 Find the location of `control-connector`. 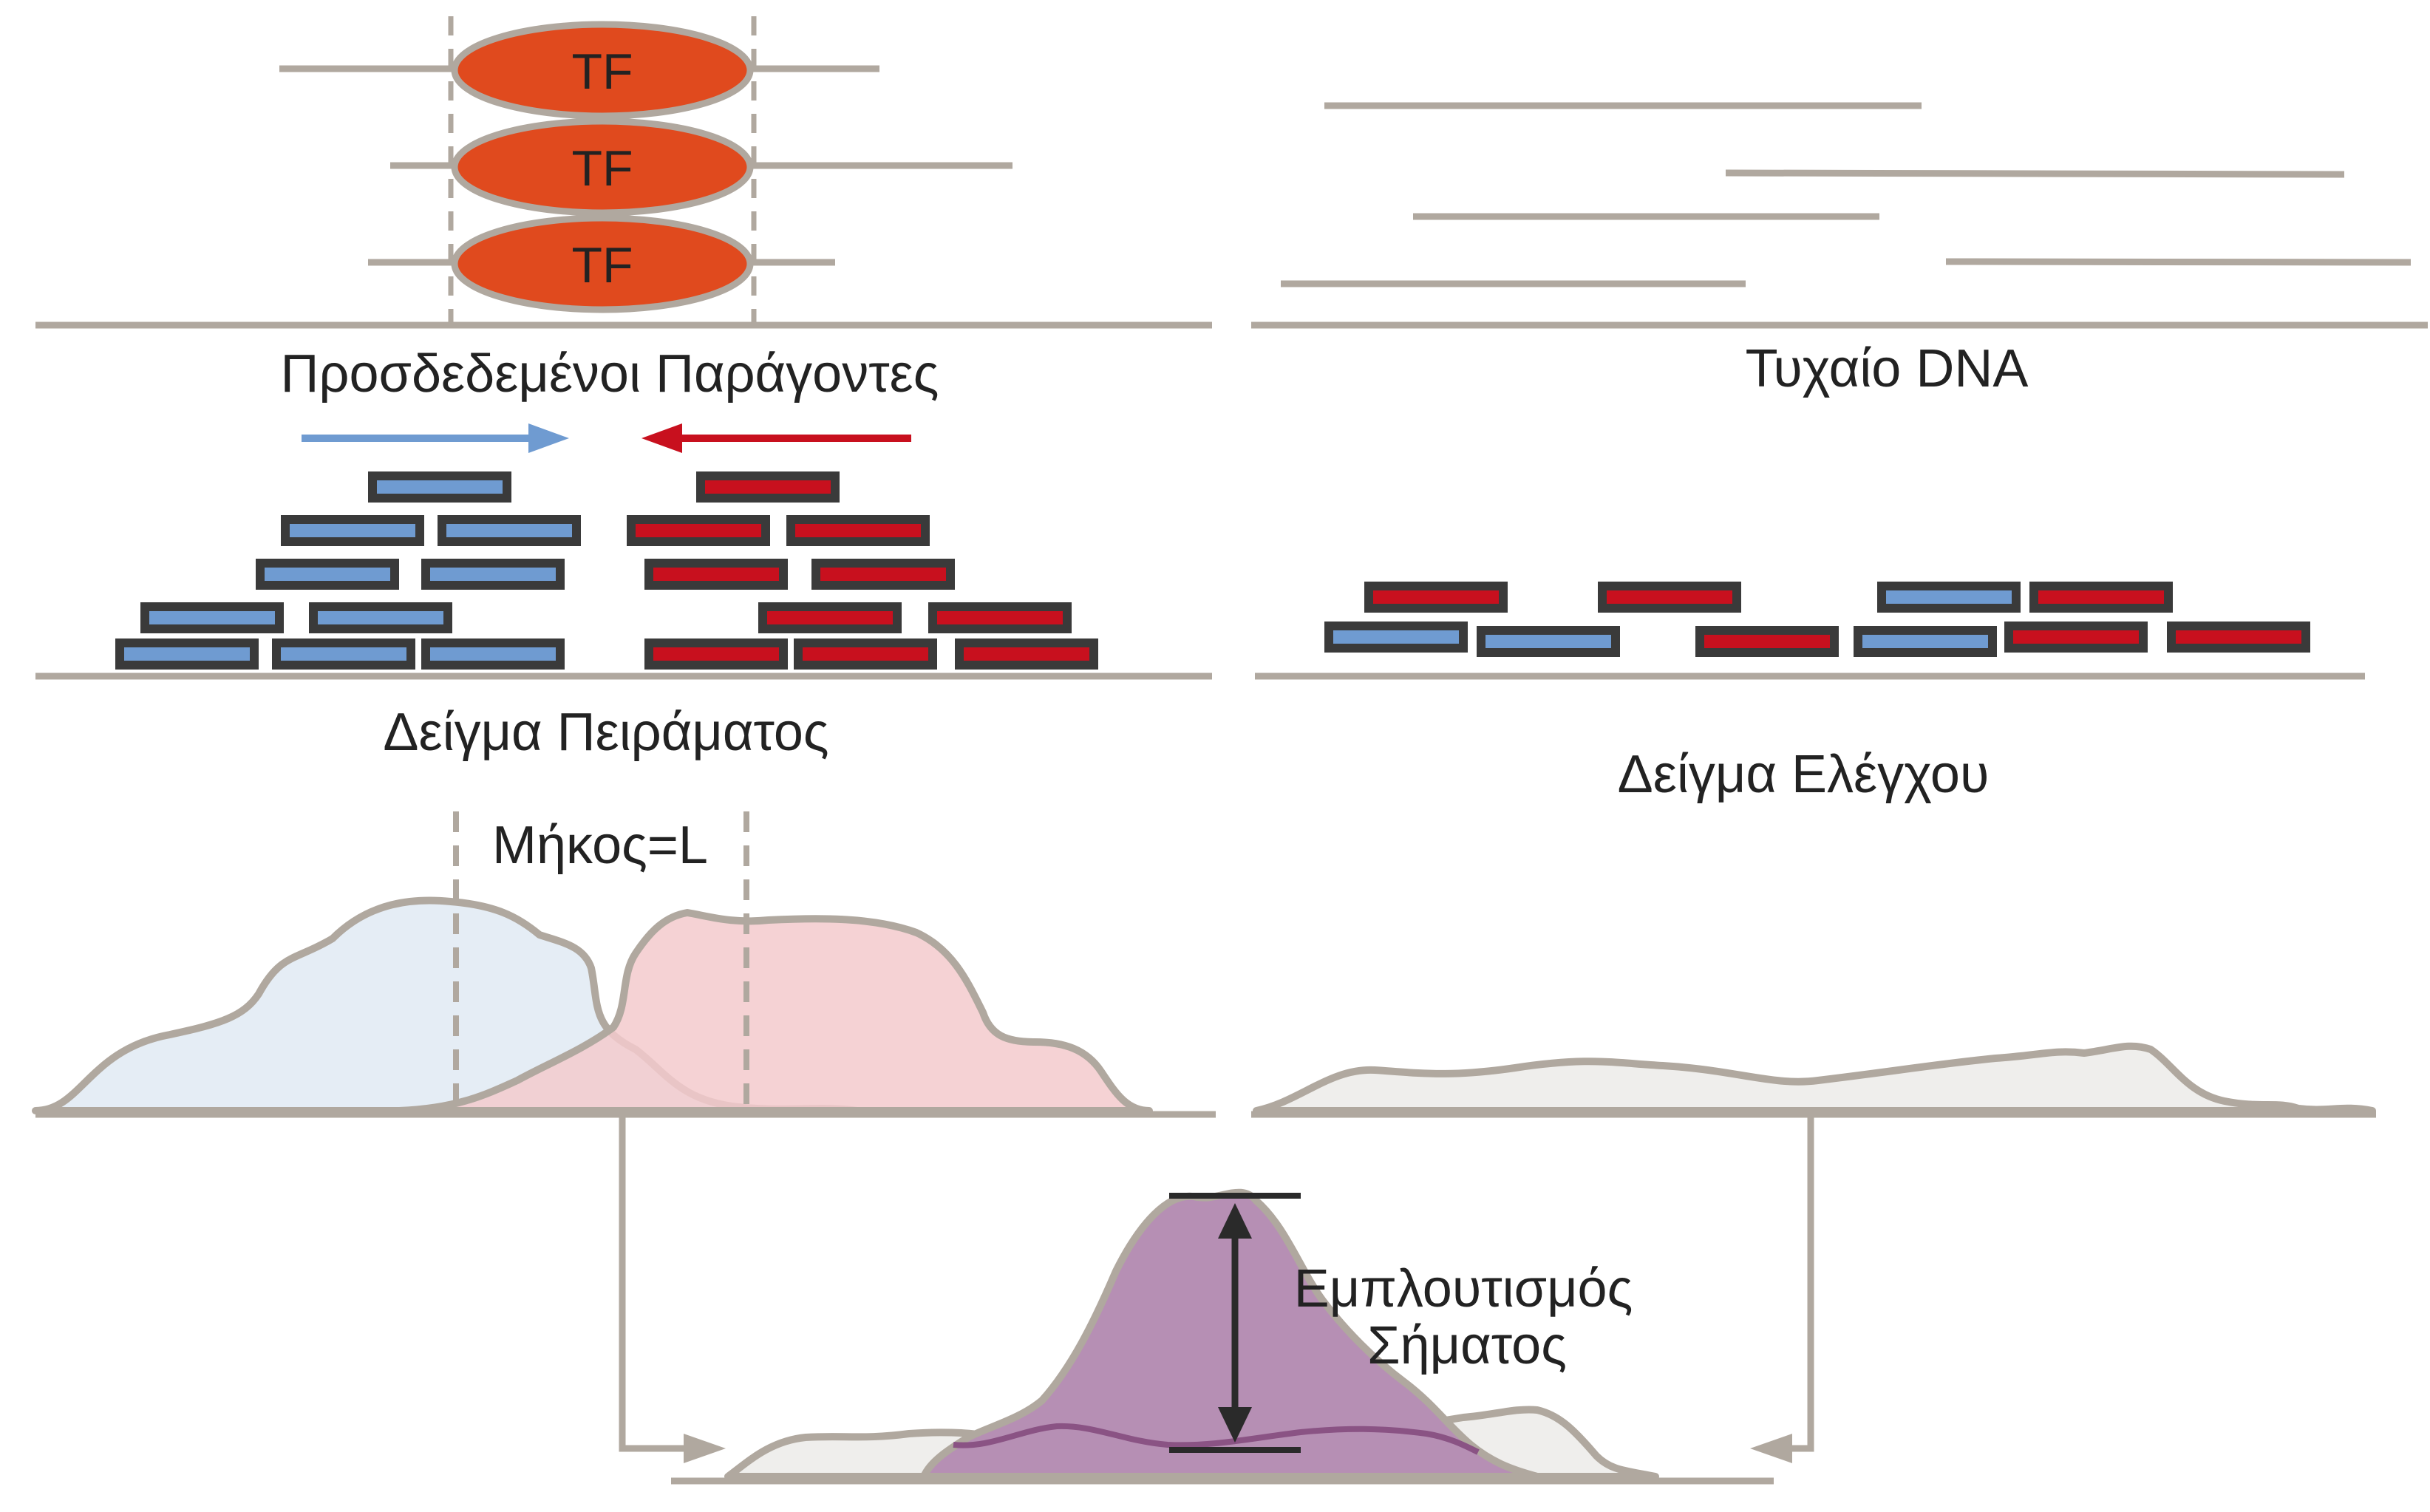

control-connector is located at coordinates (1782, 1289).